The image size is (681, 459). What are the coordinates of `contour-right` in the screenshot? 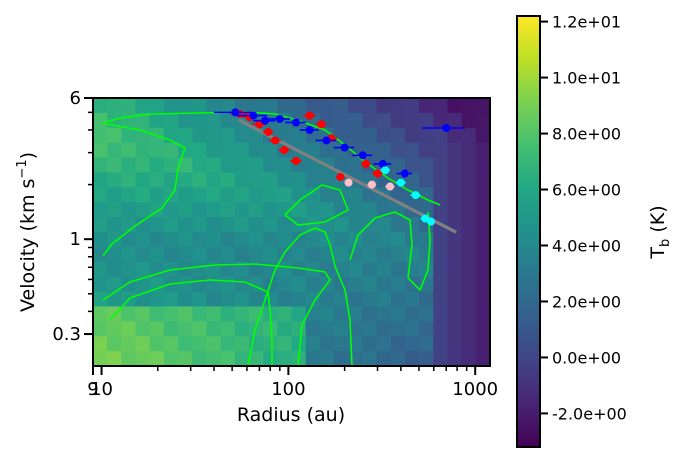 It's located at (390, 251).